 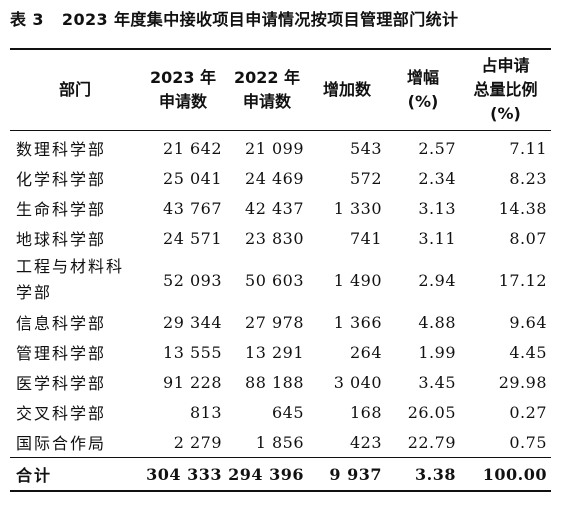 What do you see at coordinates (183, 89) in the screenshot?
I see `header-2023: 2023 年申请数` at bounding box center [183, 89].